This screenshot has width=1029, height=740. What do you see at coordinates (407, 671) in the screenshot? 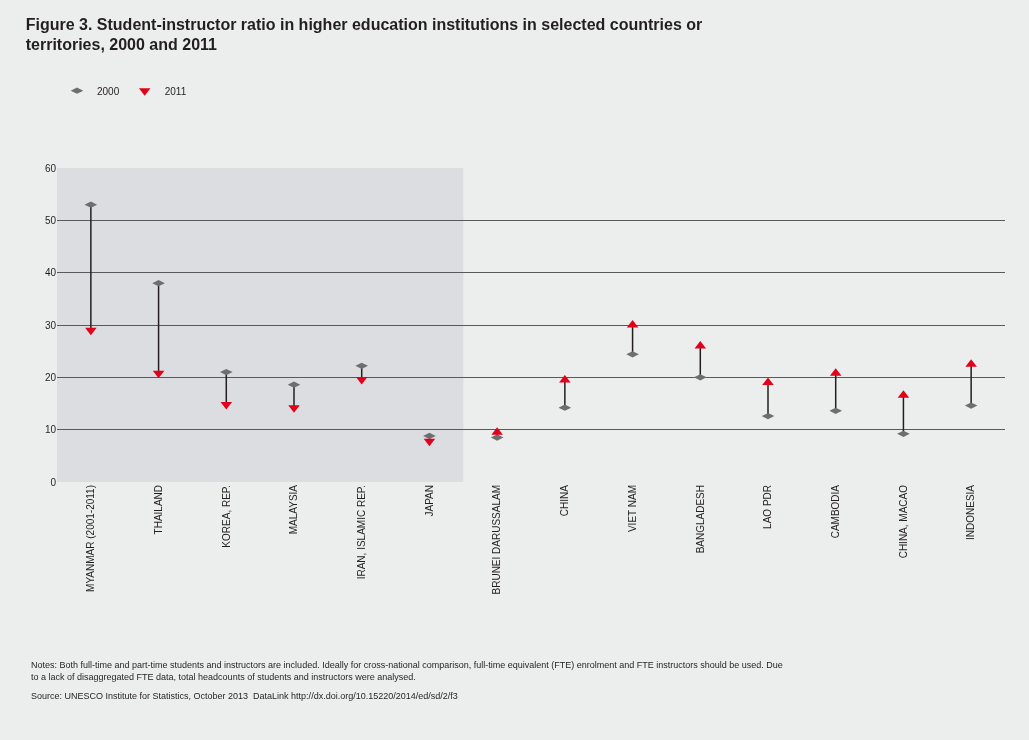
I see `text: Notes: Both full-time and part-time students and instructors are included. Ideally for cross-national comparison, full-time equivalent (FTE) enrolment and FTE instructors should be used. Due to a lack of disaggregated FTE data, total headcounts of students and instructors were analysed.` at bounding box center [407, 671].